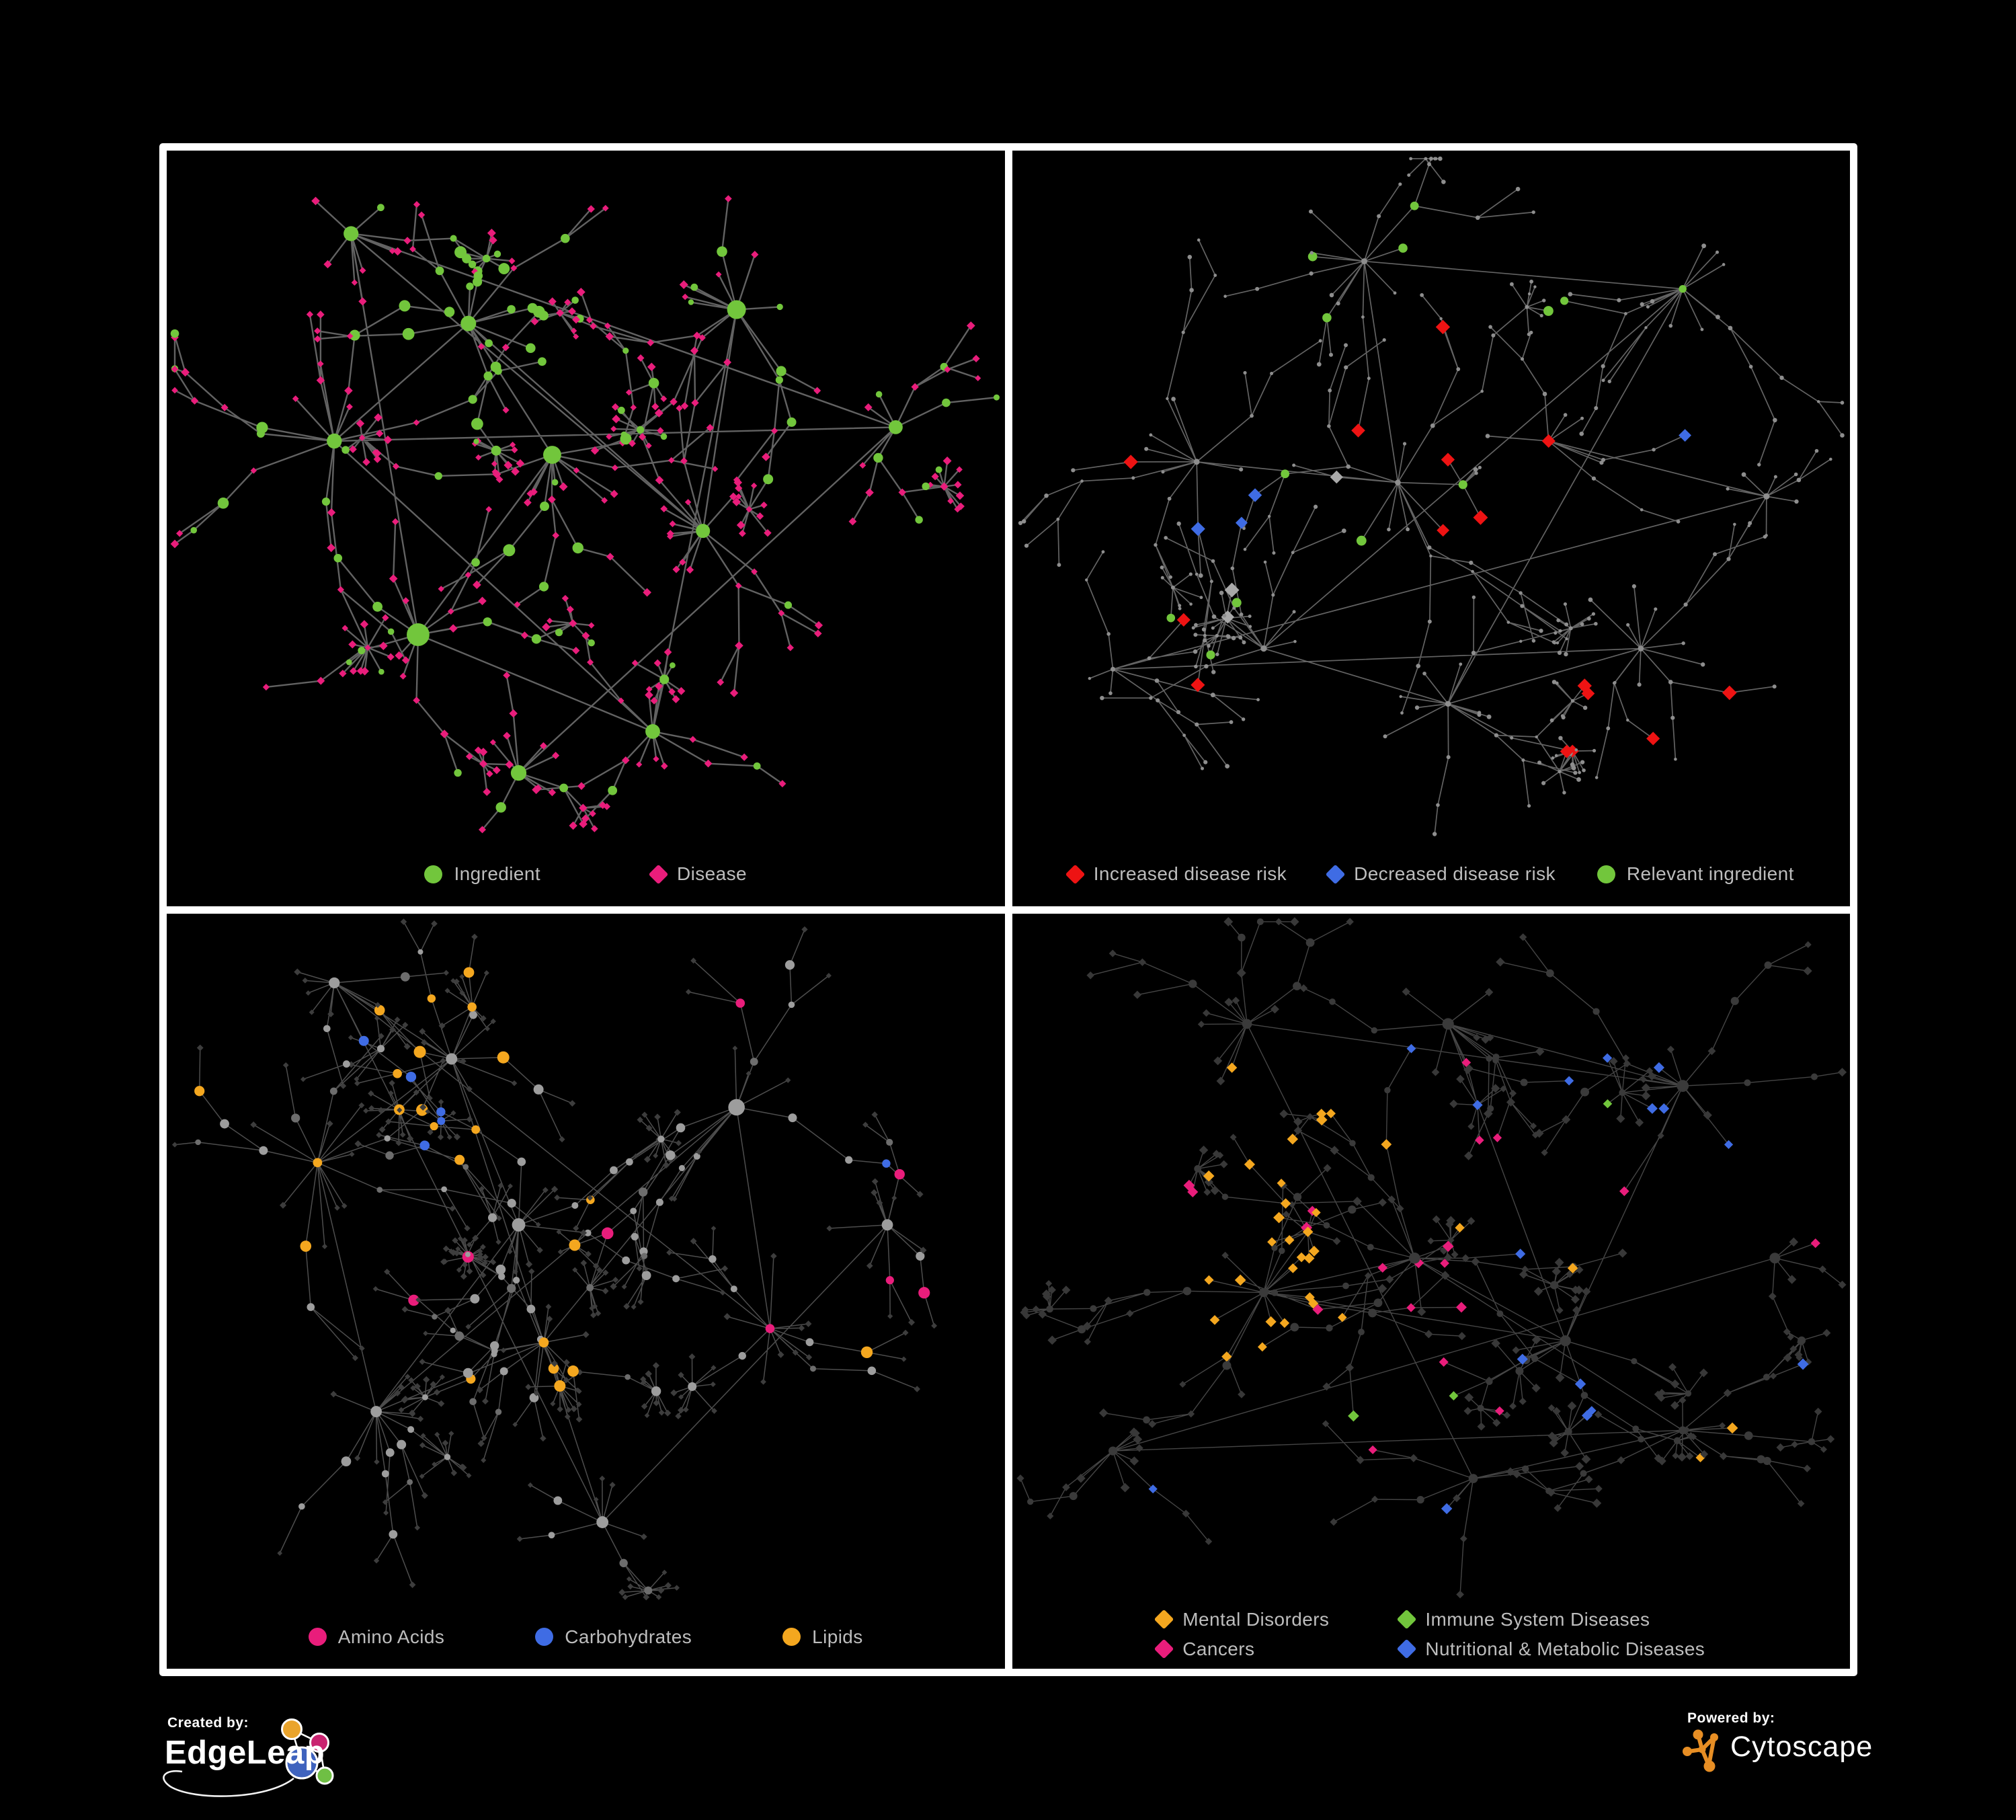 The height and width of the screenshot is (1820, 2016). I want to click on legend-item: Immune System Diseases, so click(1550, 1619).